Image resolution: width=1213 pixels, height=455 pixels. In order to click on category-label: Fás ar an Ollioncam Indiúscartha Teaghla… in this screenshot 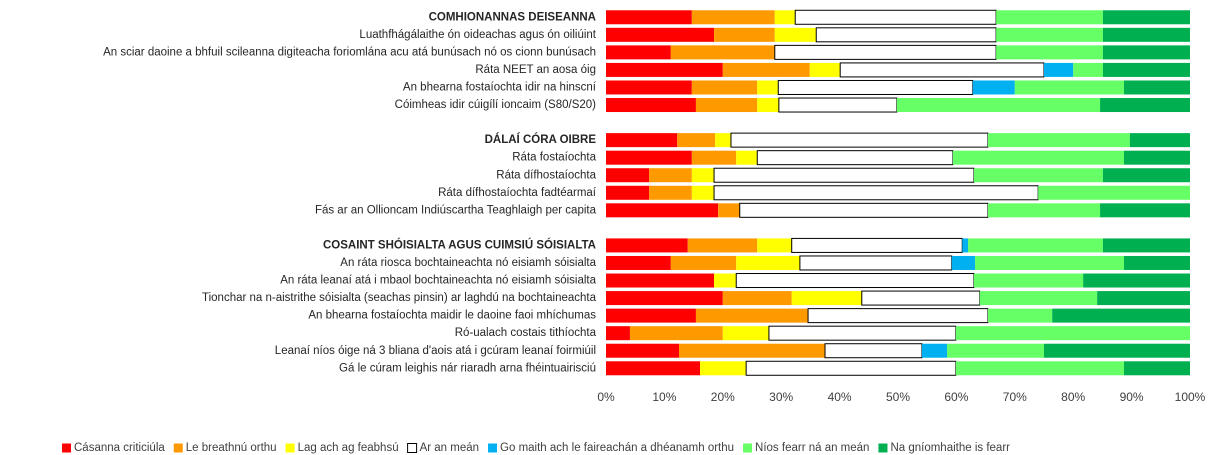, I will do `click(456, 210)`.